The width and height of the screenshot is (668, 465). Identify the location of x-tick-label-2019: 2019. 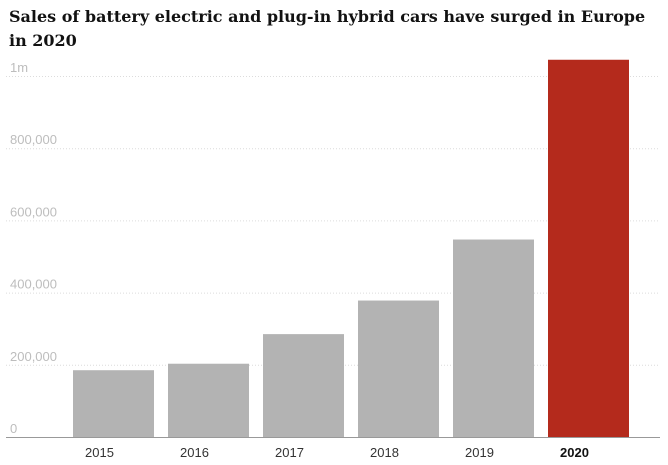
(479, 452).